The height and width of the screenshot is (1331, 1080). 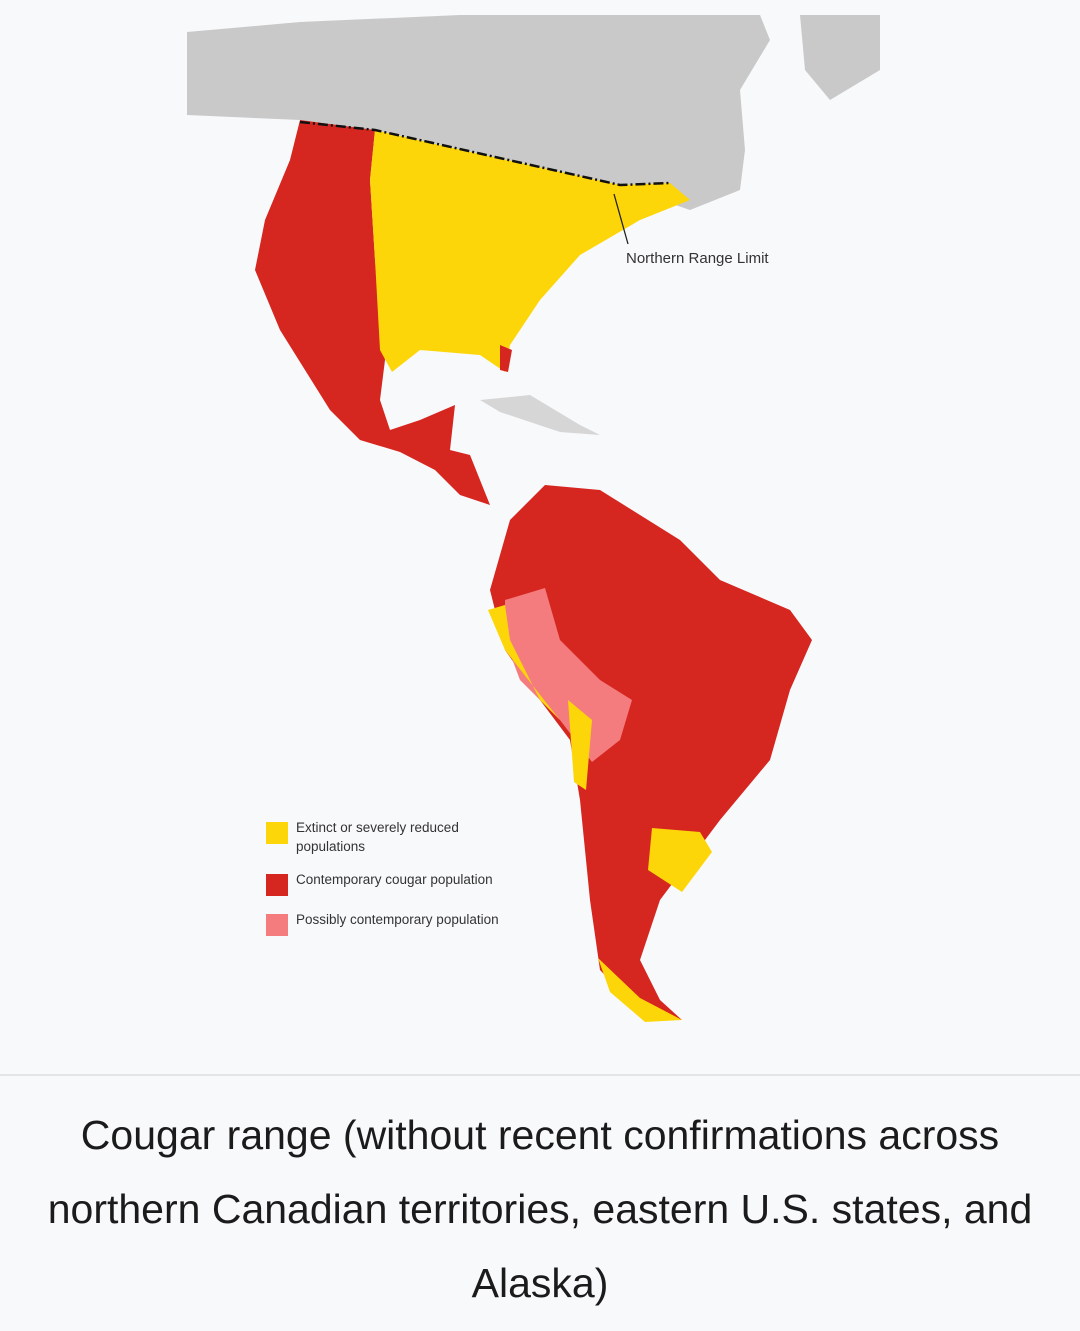 What do you see at coordinates (540, 415) in the screenshot?
I see `caribbean` at bounding box center [540, 415].